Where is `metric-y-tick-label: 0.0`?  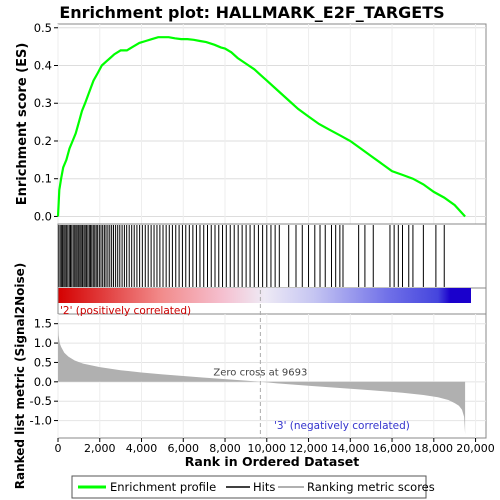 metric-y-tick-label: 0.0 is located at coordinates (43, 382).